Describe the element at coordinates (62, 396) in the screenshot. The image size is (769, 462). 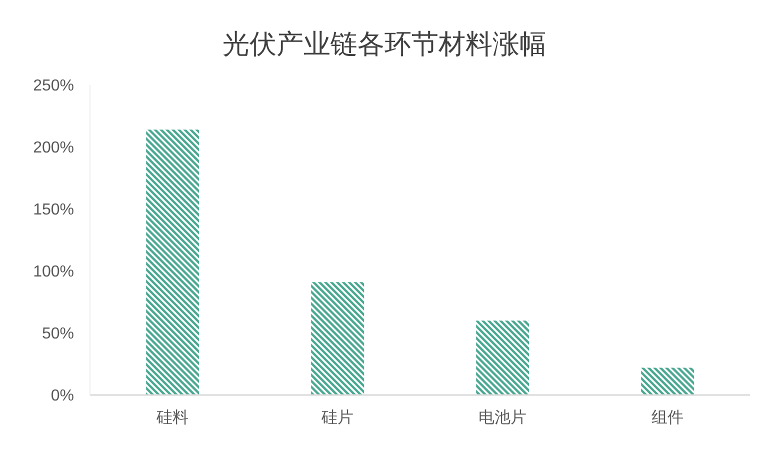
I see `y-tick-label: 0%` at that location.